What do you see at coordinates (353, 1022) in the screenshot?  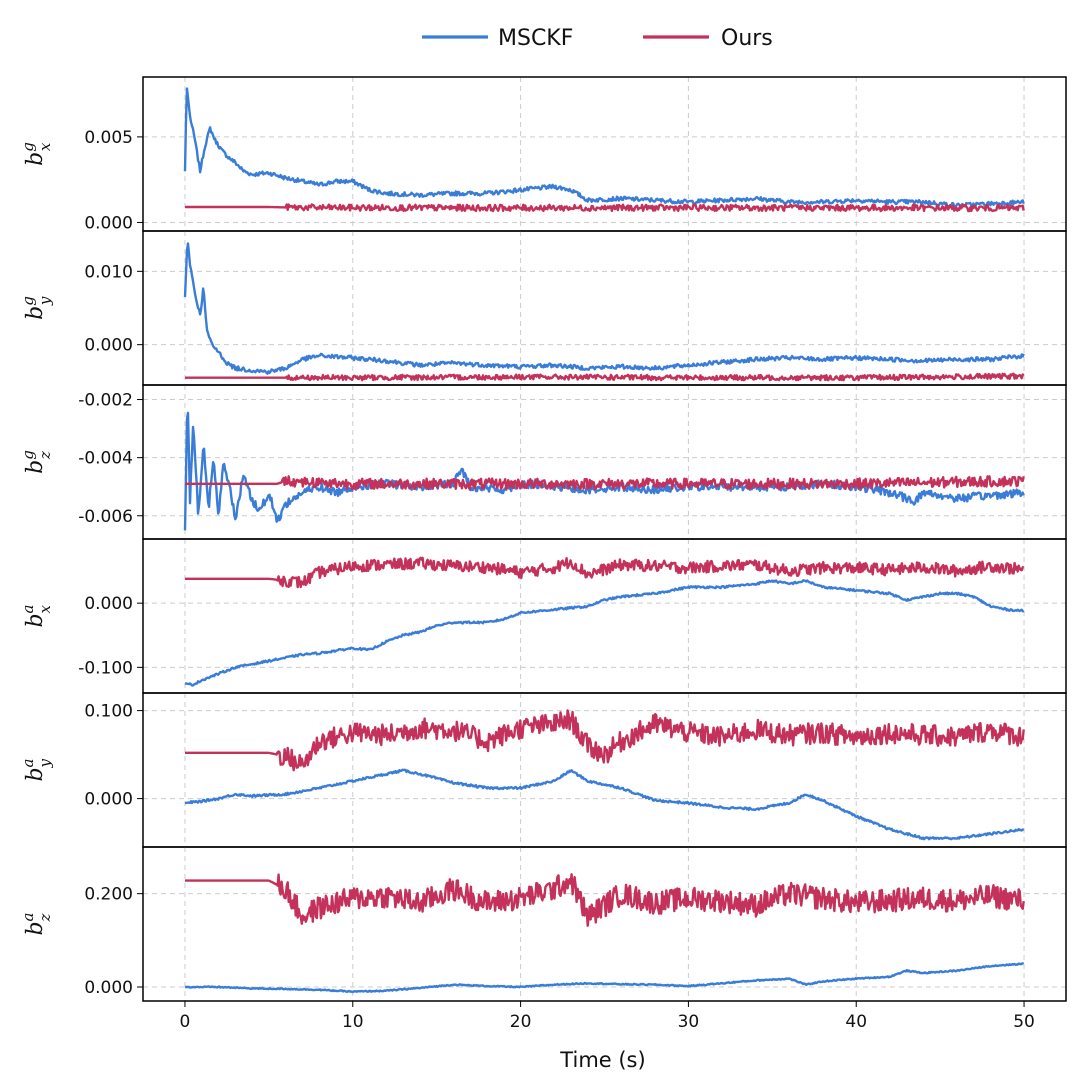 I see `x-tick-label: 10` at bounding box center [353, 1022].